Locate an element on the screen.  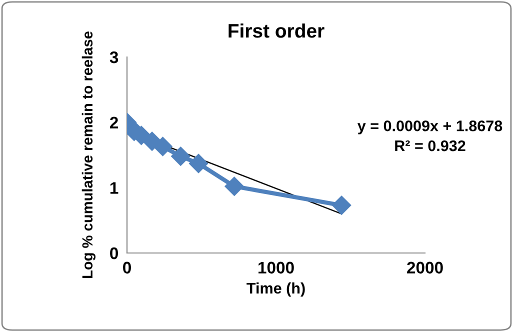
y-tick-label: 3 is located at coordinates (114, 57).